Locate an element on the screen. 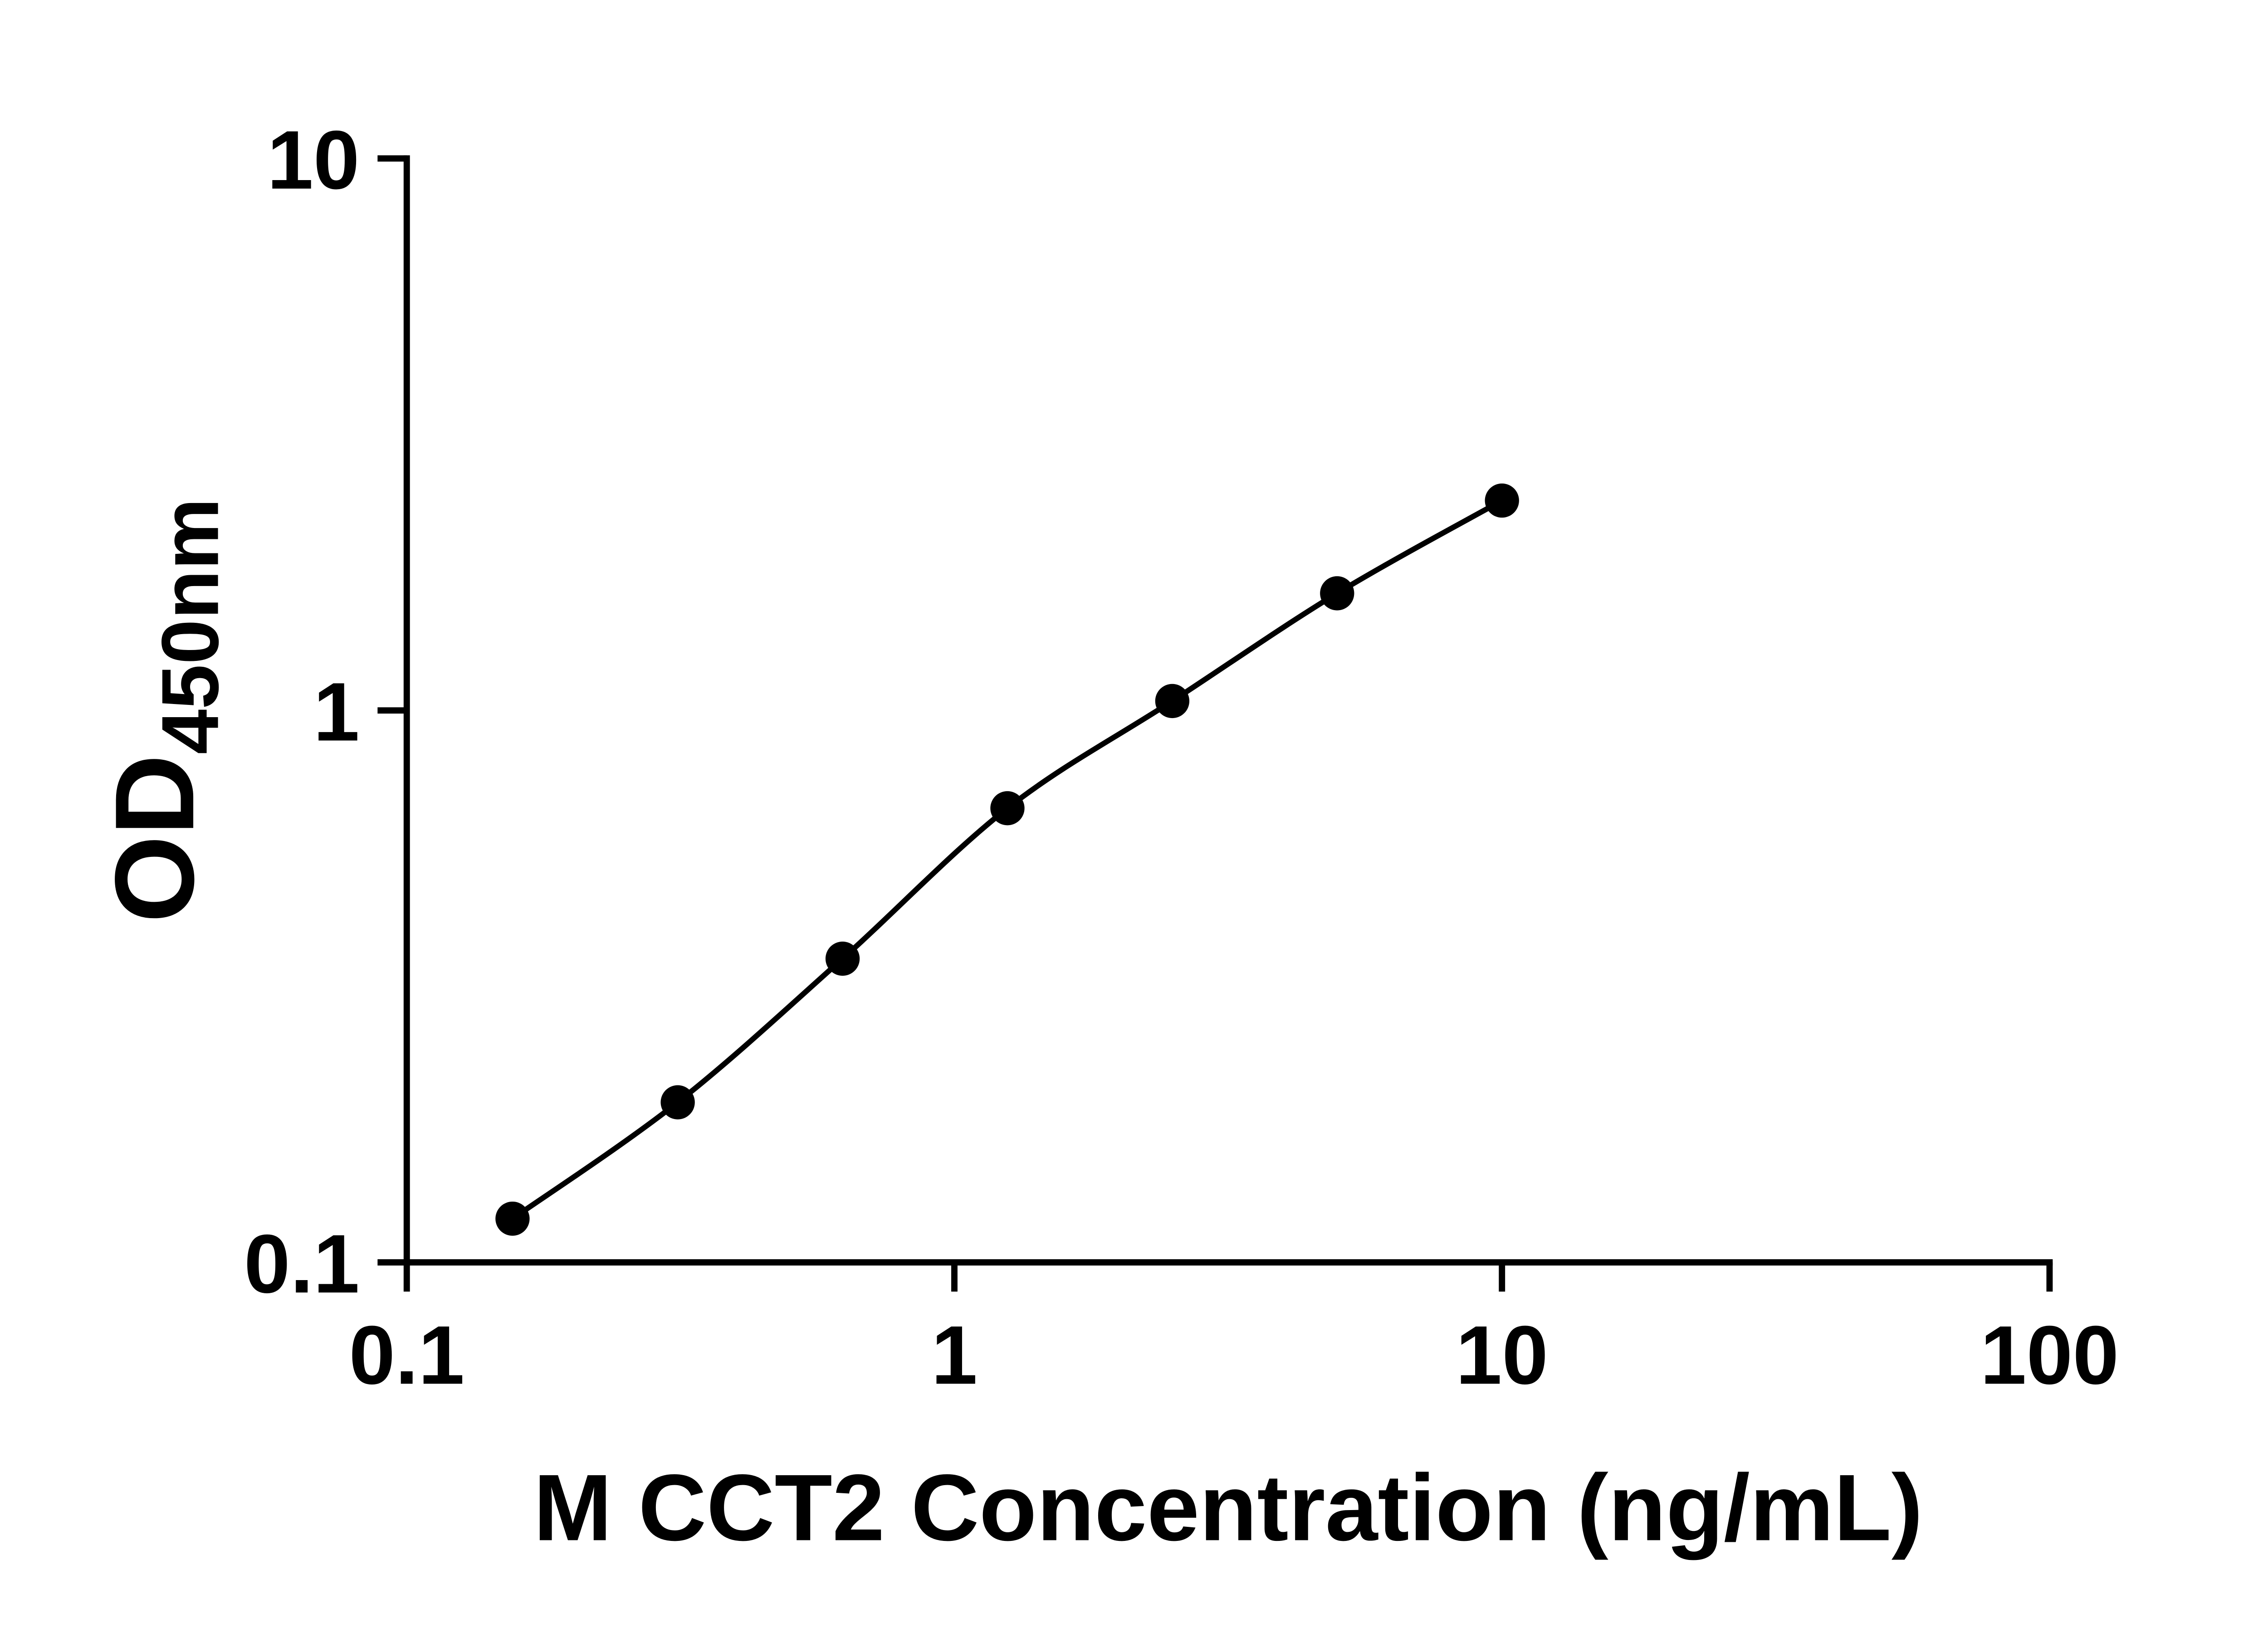 The image size is (2268, 1633). y-tick-label: 1 is located at coordinates (337, 711).